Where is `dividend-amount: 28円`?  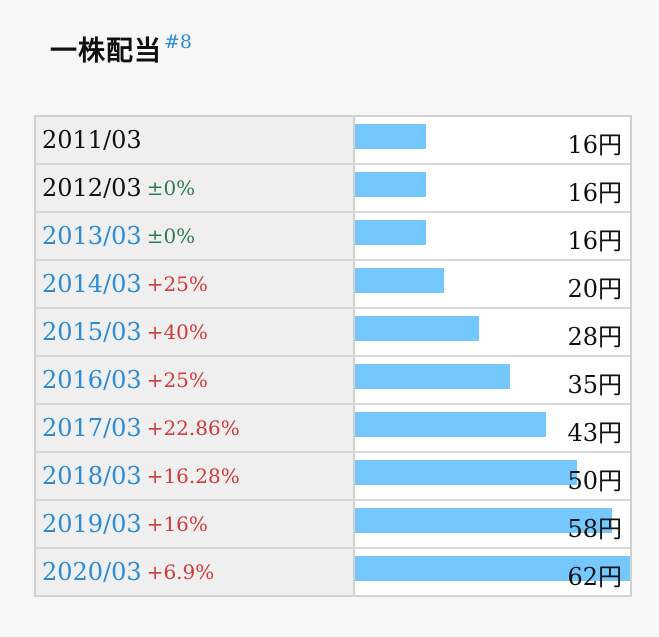 dividend-amount: 28円 is located at coordinates (594, 337).